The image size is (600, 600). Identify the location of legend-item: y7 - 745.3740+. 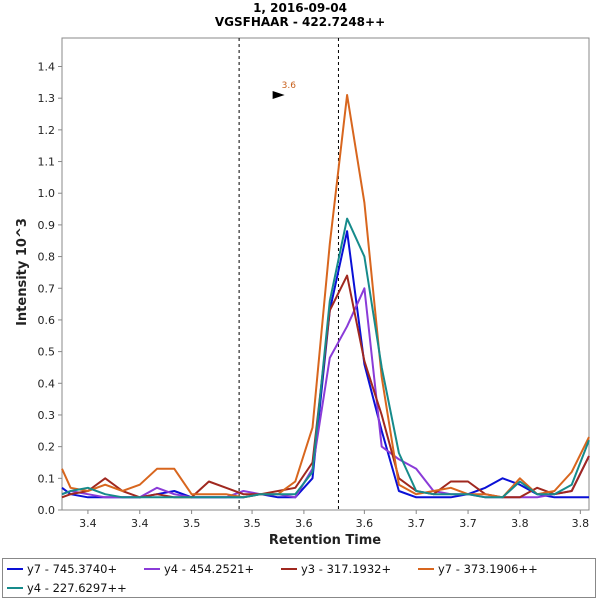
(62, 569).